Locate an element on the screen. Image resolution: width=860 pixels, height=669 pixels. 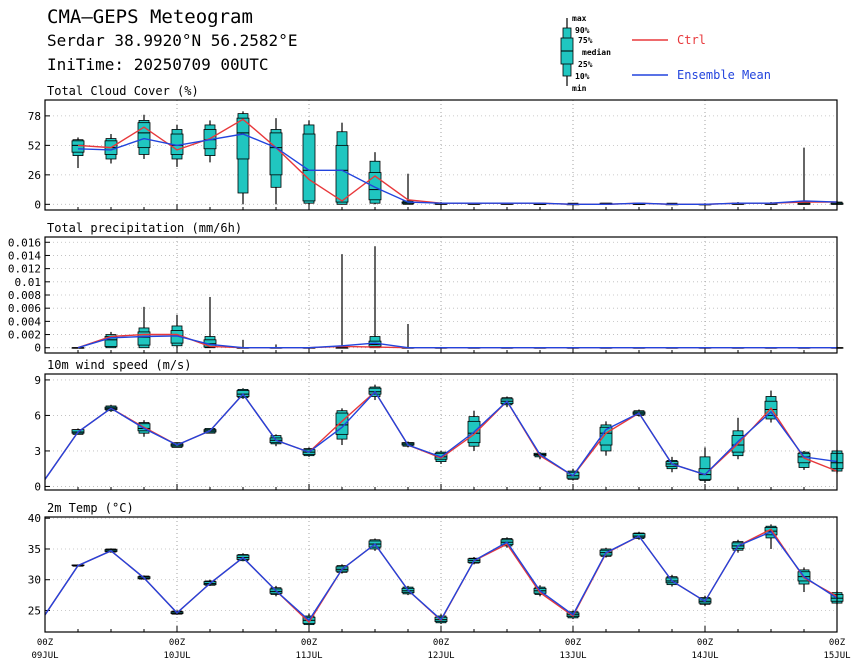
legend-box-label: median is located at coordinates (596, 52).